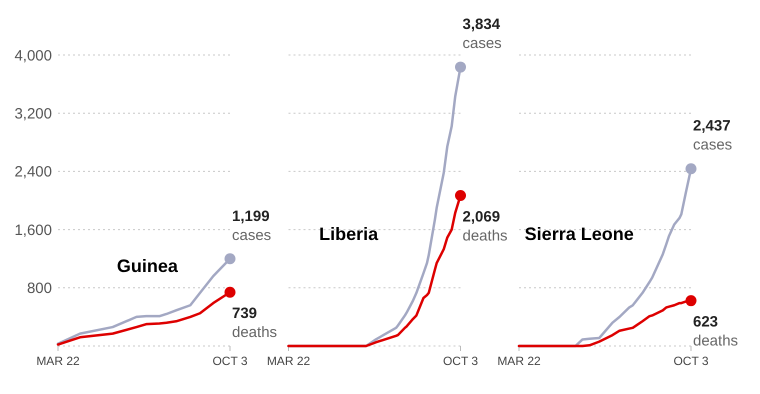 Image resolution: width=760 pixels, height=394 pixels. I want to click on data-label: 1,199, so click(251, 216).